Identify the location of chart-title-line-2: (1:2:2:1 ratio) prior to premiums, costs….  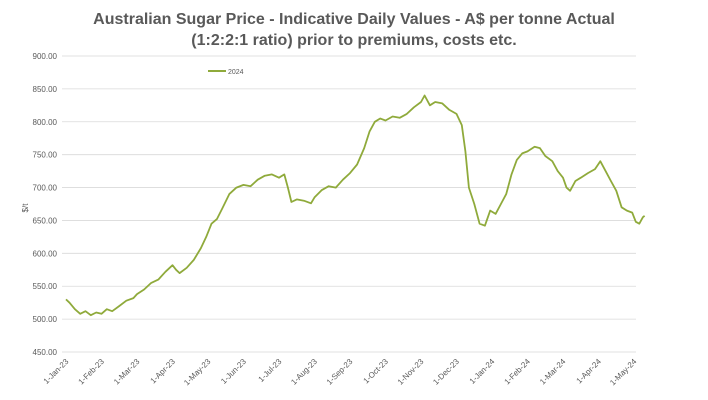
(353, 40).